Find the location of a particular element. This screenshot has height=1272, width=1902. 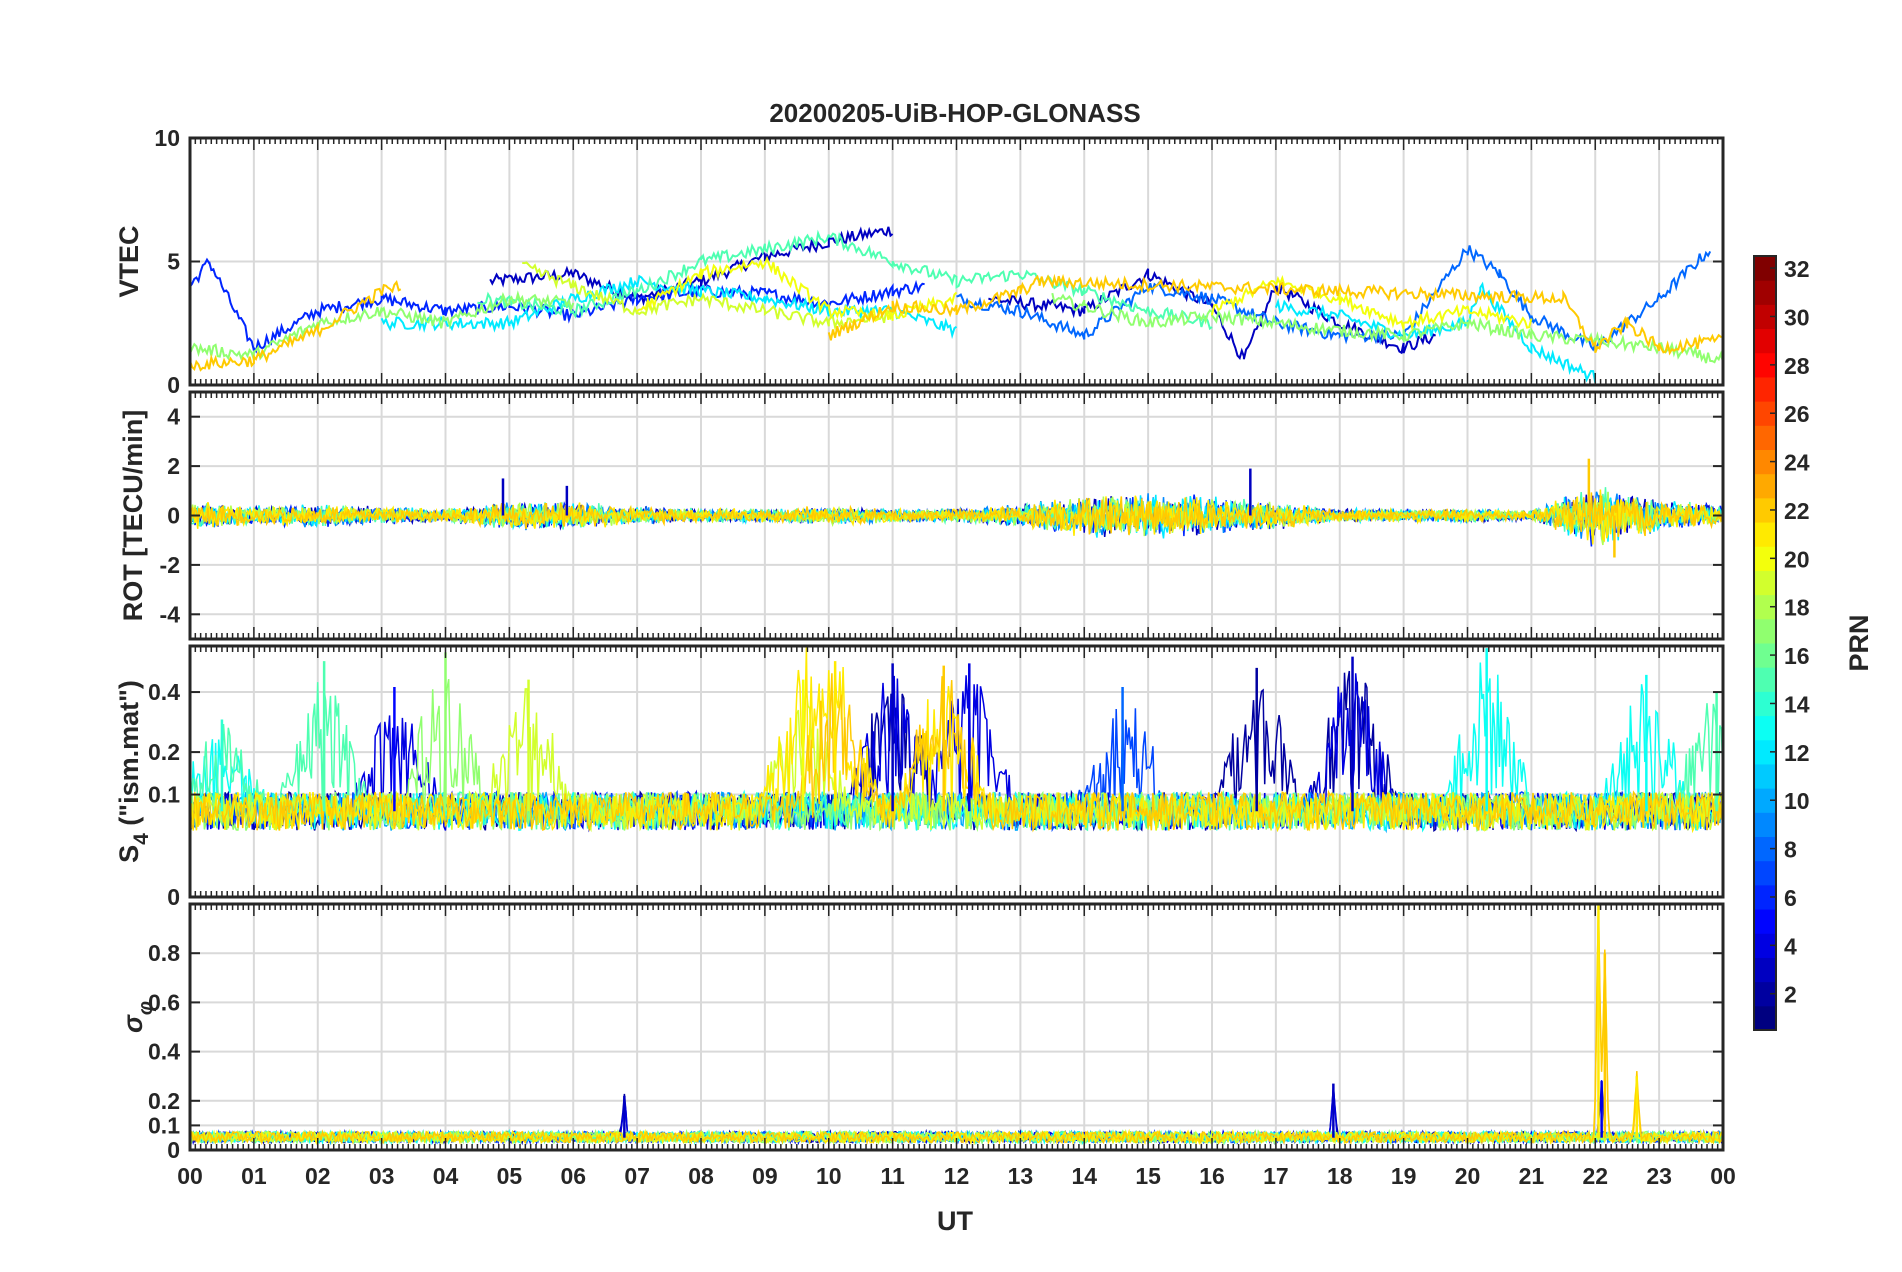

x-tick-label: 14 is located at coordinates (1084, 1176).